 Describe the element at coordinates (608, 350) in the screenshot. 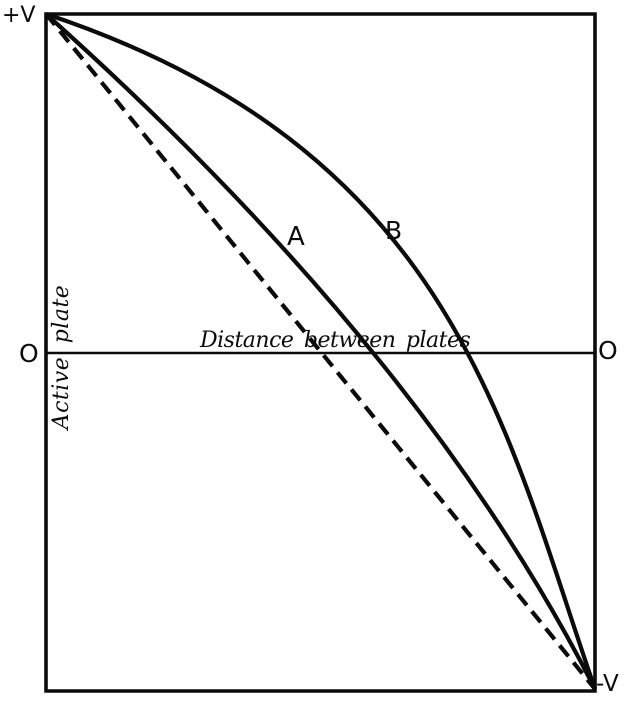

I see `origin-right-label: O` at that location.